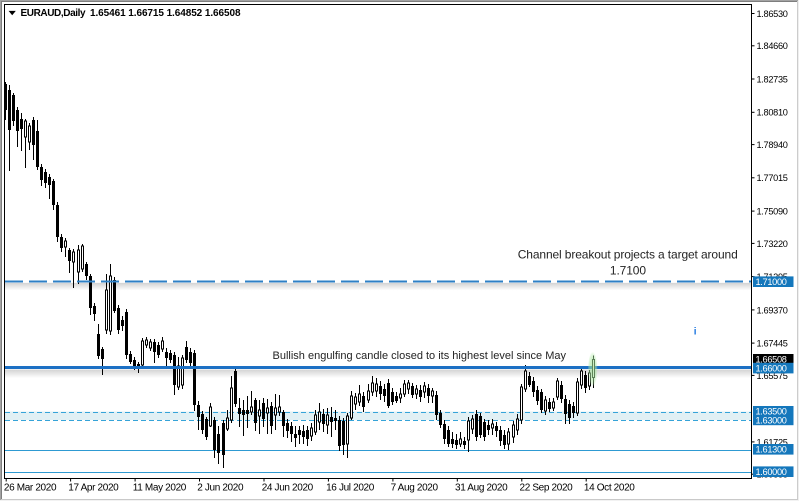 The image size is (799, 501). Describe the element at coordinates (771, 472) in the screenshot. I see `svg-text: 1.60000` at that location.